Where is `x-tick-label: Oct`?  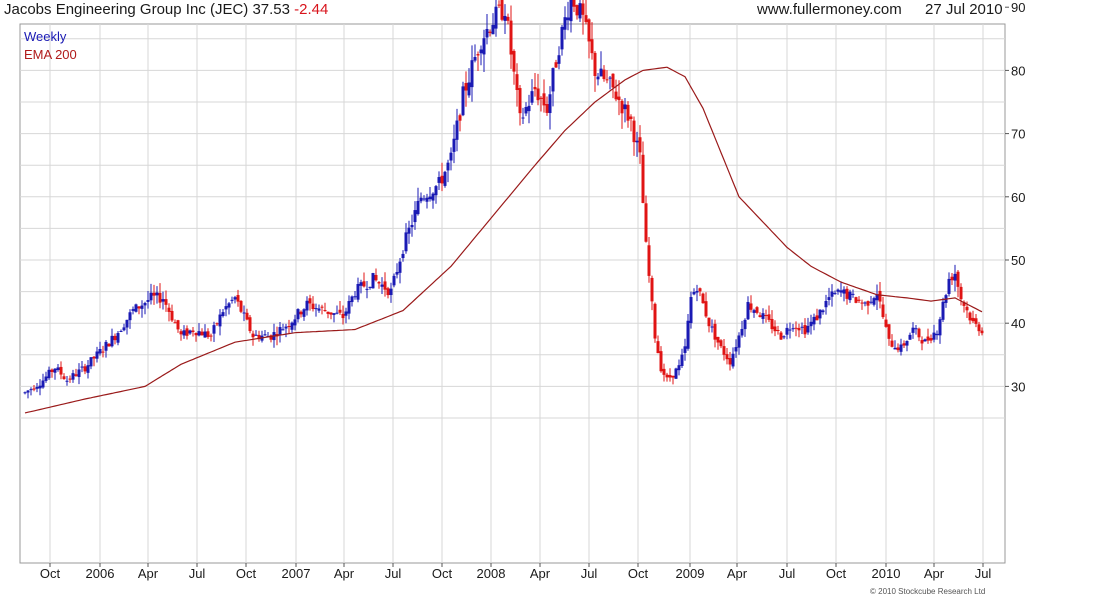
x-tick-label: Oct is located at coordinates (50, 573).